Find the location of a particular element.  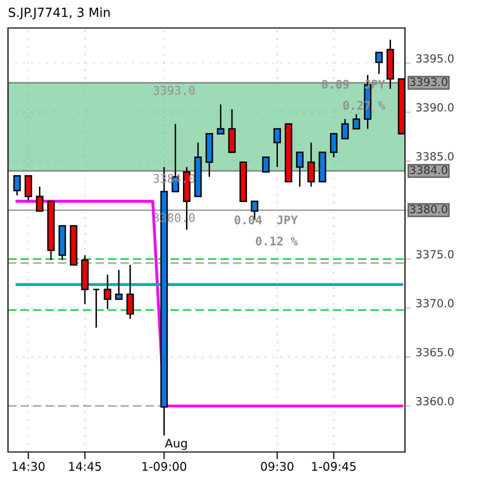

x-tick-label: 1-09:00 is located at coordinates (164, 466).